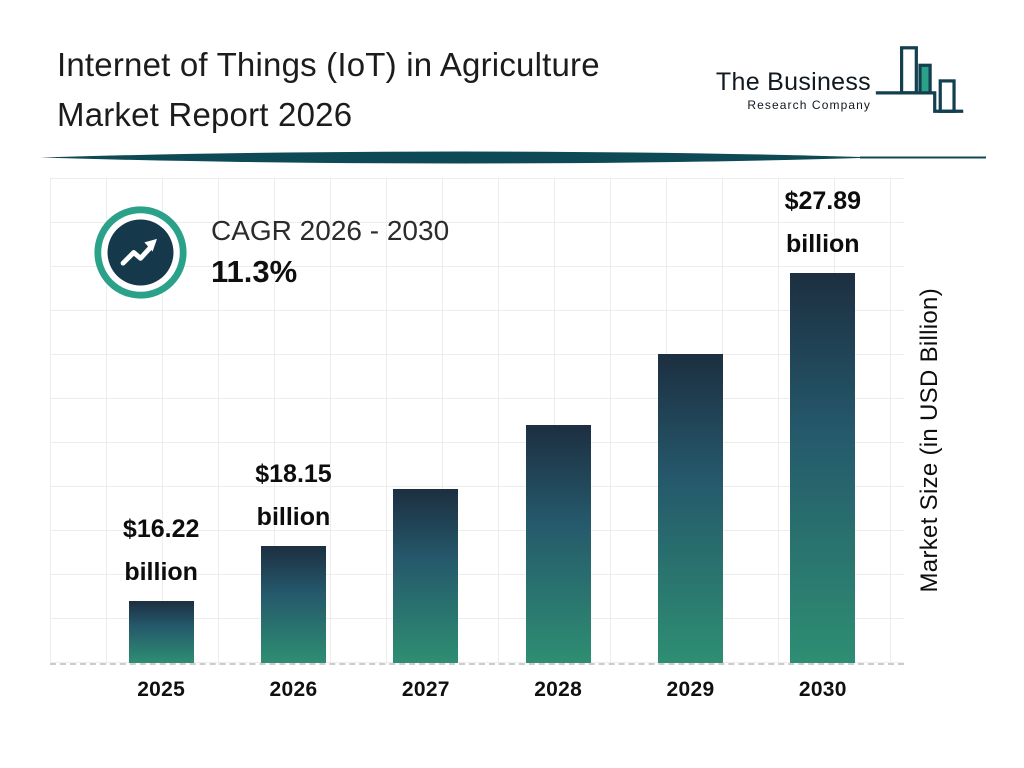  What do you see at coordinates (823, 468) in the screenshot?
I see `bar-2030` at bounding box center [823, 468].